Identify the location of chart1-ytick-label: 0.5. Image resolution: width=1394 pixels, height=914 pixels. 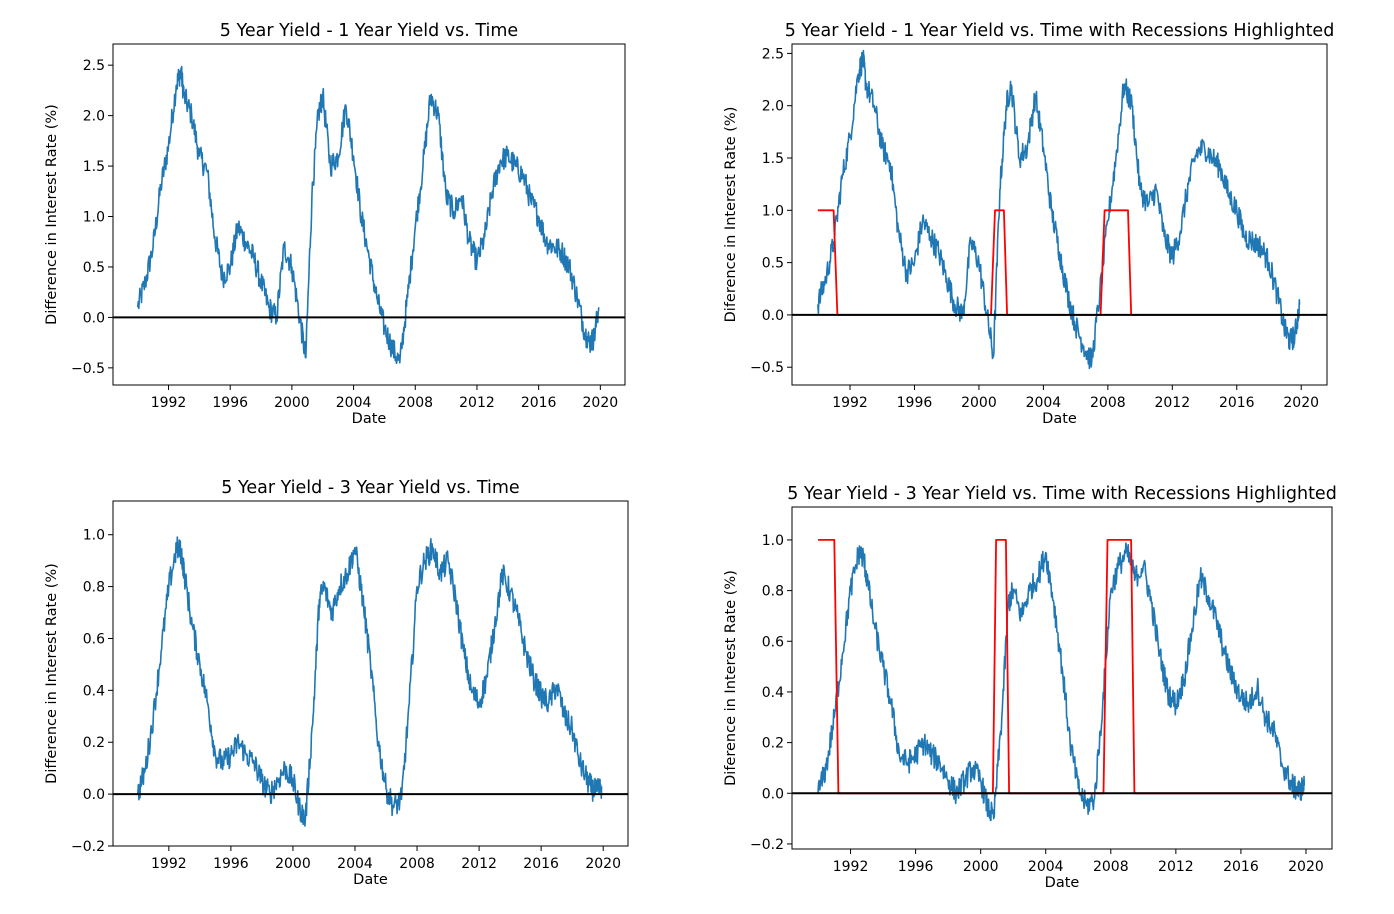
(94, 268).